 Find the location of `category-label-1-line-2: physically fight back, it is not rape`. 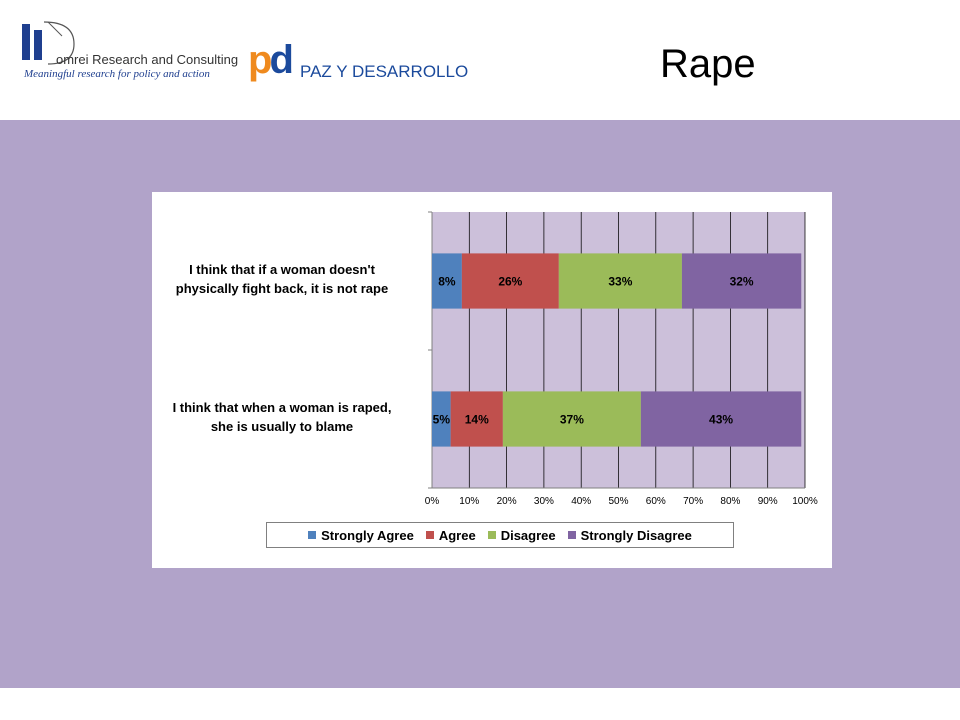

category-label-1-line-2: physically fight back, it is not rape is located at coordinates (282, 288).